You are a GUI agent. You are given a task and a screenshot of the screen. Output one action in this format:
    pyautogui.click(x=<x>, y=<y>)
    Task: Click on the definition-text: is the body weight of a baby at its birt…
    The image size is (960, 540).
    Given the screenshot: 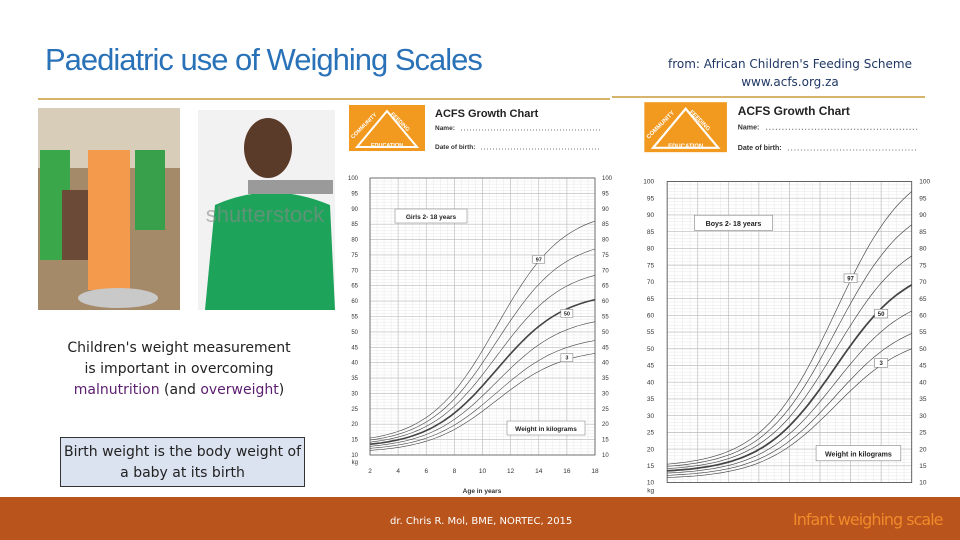 What is the action you would take?
    pyautogui.click(x=210, y=462)
    